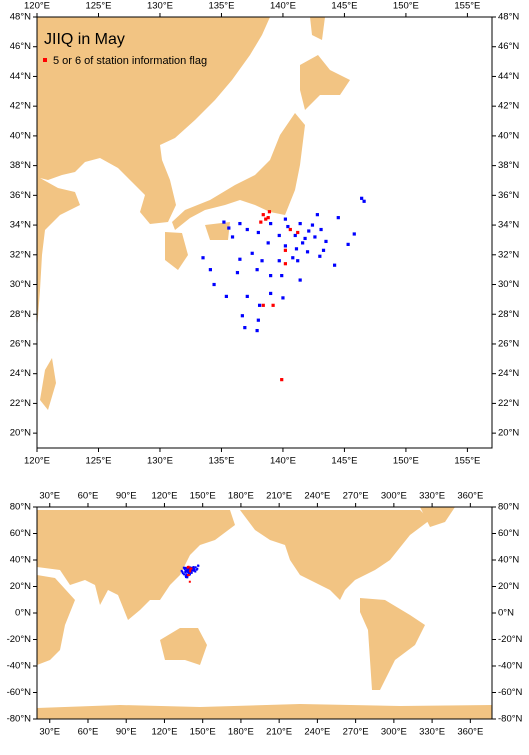 This screenshot has height=755, width=529. What do you see at coordinates (126, 496) in the screenshot?
I see `x-tick-label: 90°E` at bounding box center [126, 496].